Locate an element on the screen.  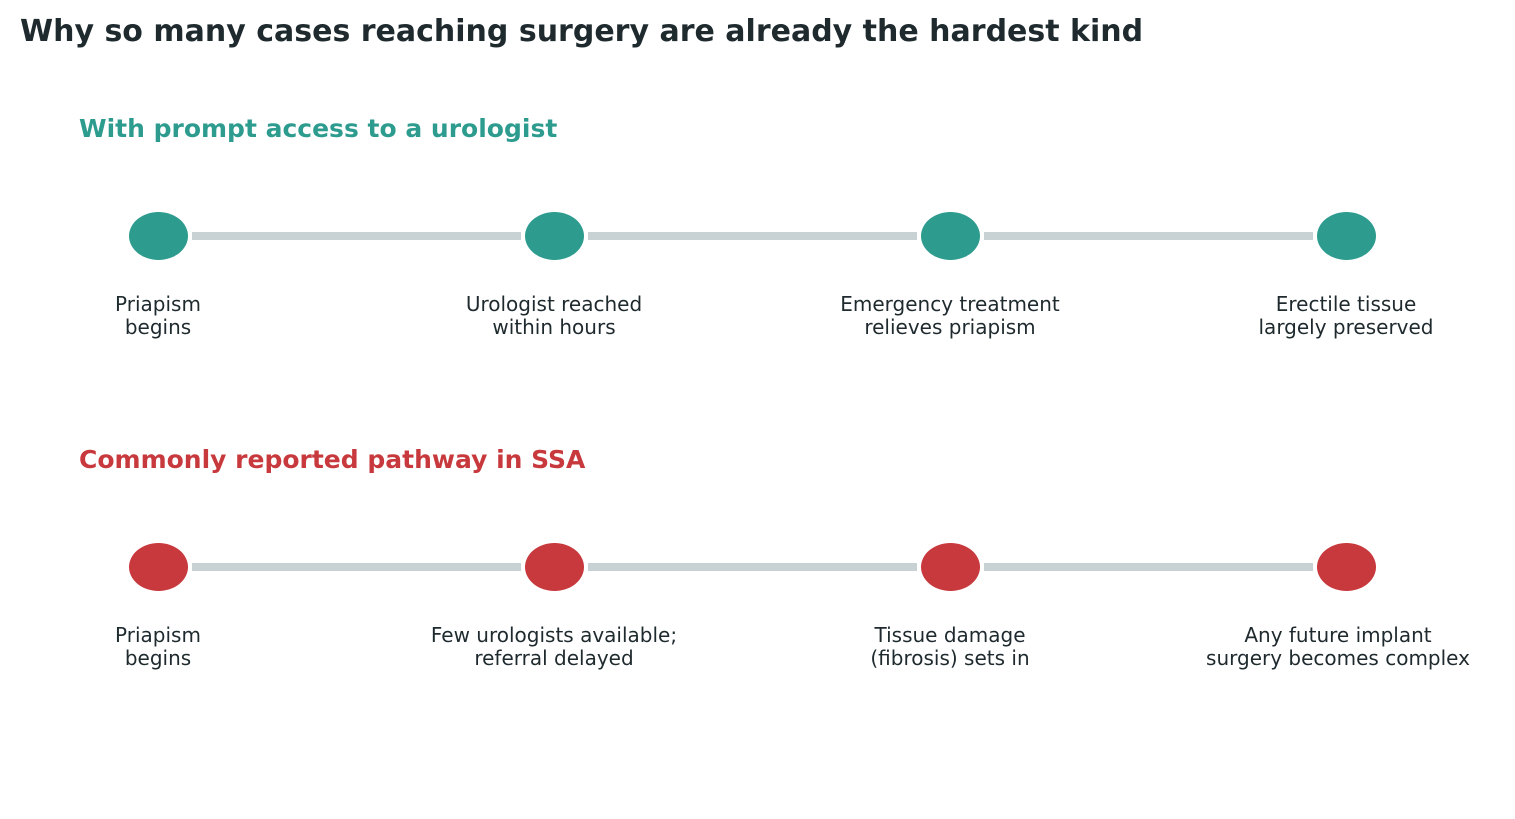
prompt-pathway-heading: With prompt access to a urologist is located at coordinates (318, 128).